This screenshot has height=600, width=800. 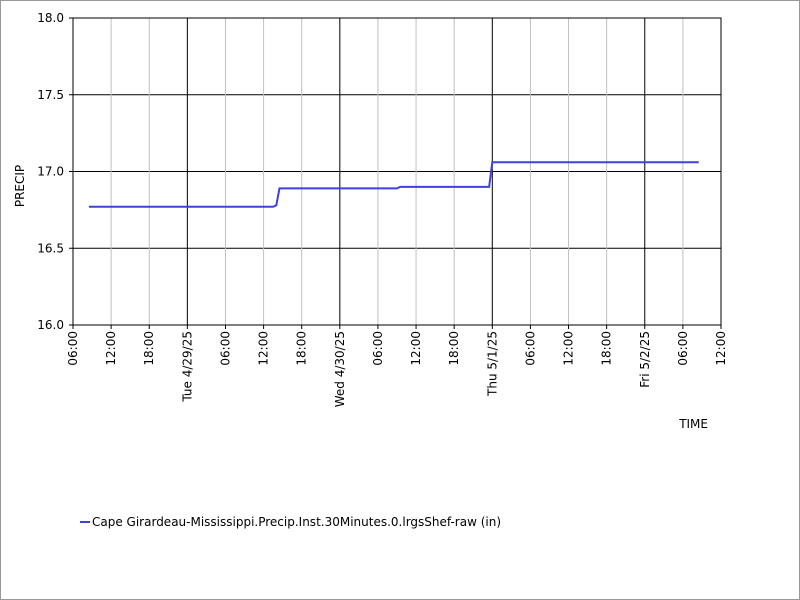 I want to click on x-tick-label: Fri 5/2/25, so click(x=645, y=359).